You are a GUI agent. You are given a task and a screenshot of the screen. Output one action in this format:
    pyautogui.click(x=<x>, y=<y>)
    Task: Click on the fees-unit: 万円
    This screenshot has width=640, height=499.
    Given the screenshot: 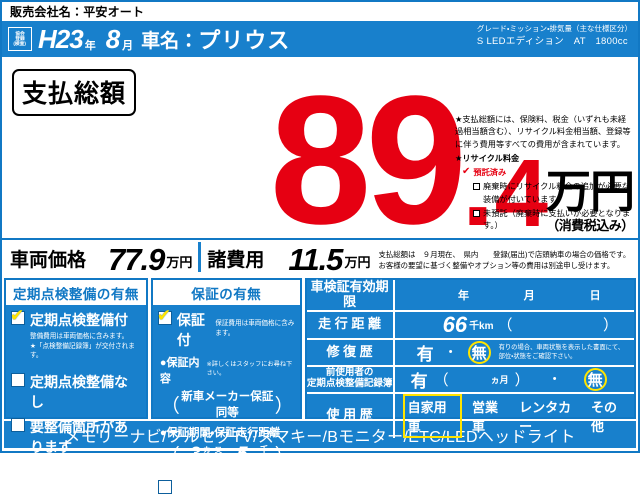 What is the action you would take?
    pyautogui.click(x=357, y=262)
    